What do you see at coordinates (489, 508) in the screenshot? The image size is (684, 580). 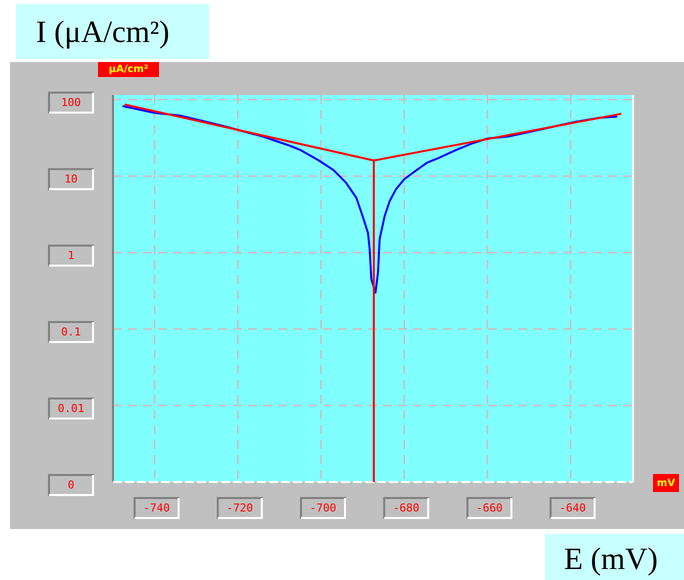 I see `x-tick-label: -660` at bounding box center [489, 508].